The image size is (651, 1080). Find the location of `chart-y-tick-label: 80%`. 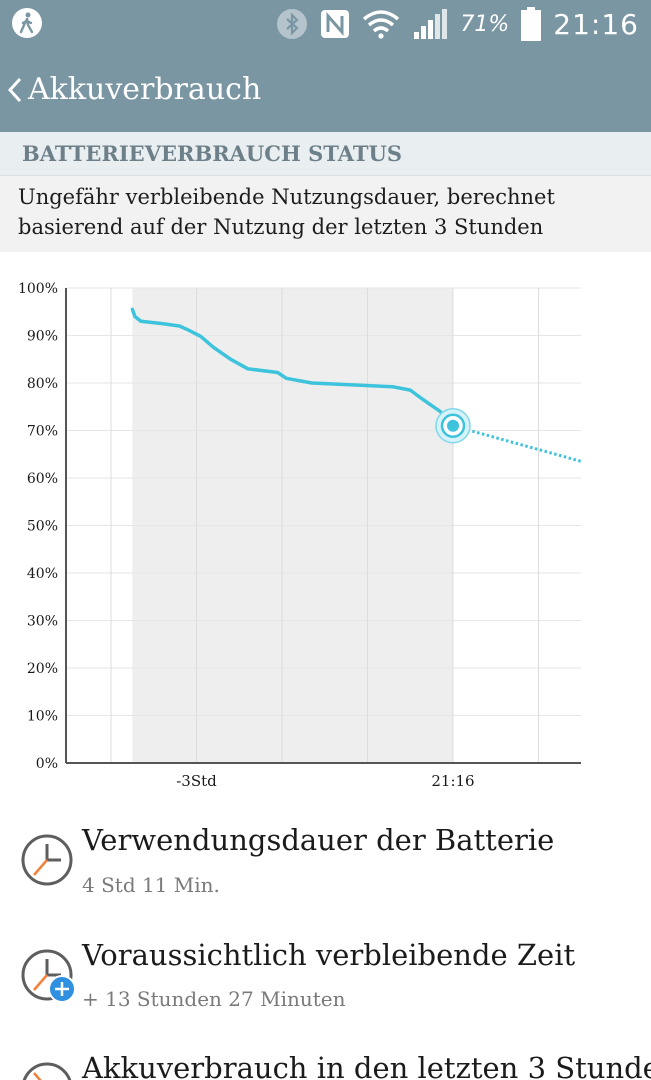

chart-y-tick-label: 80% is located at coordinates (42, 384).